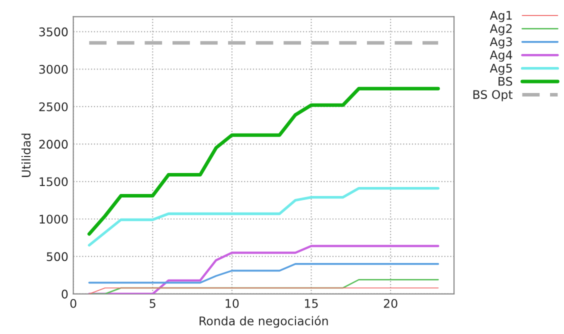 This screenshot has width=564, height=334. What do you see at coordinates (53, 69) in the screenshot?
I see `y-tick-label: 3000` at bounding box center [53, 69].